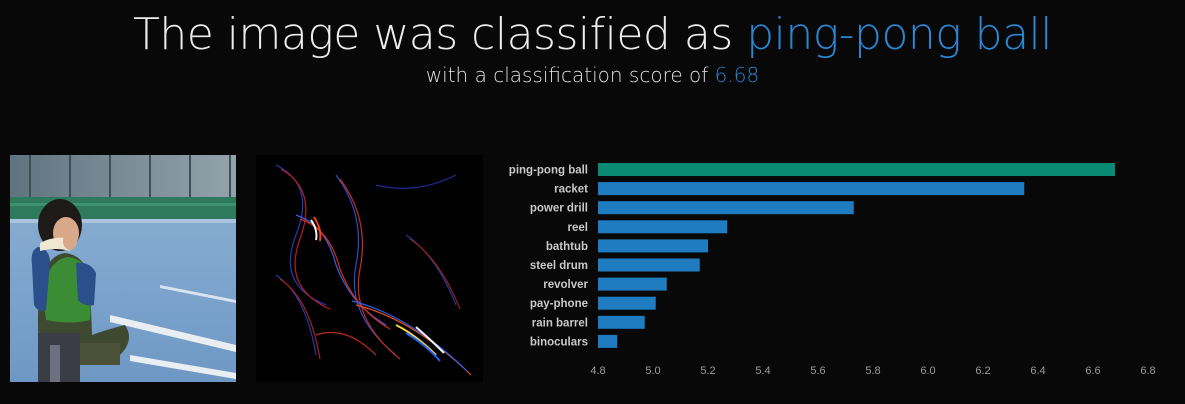 The width and height of the screenshot is (1185, 404). I want to click on x-tick-label-2: 5.2, so click(707, 371).